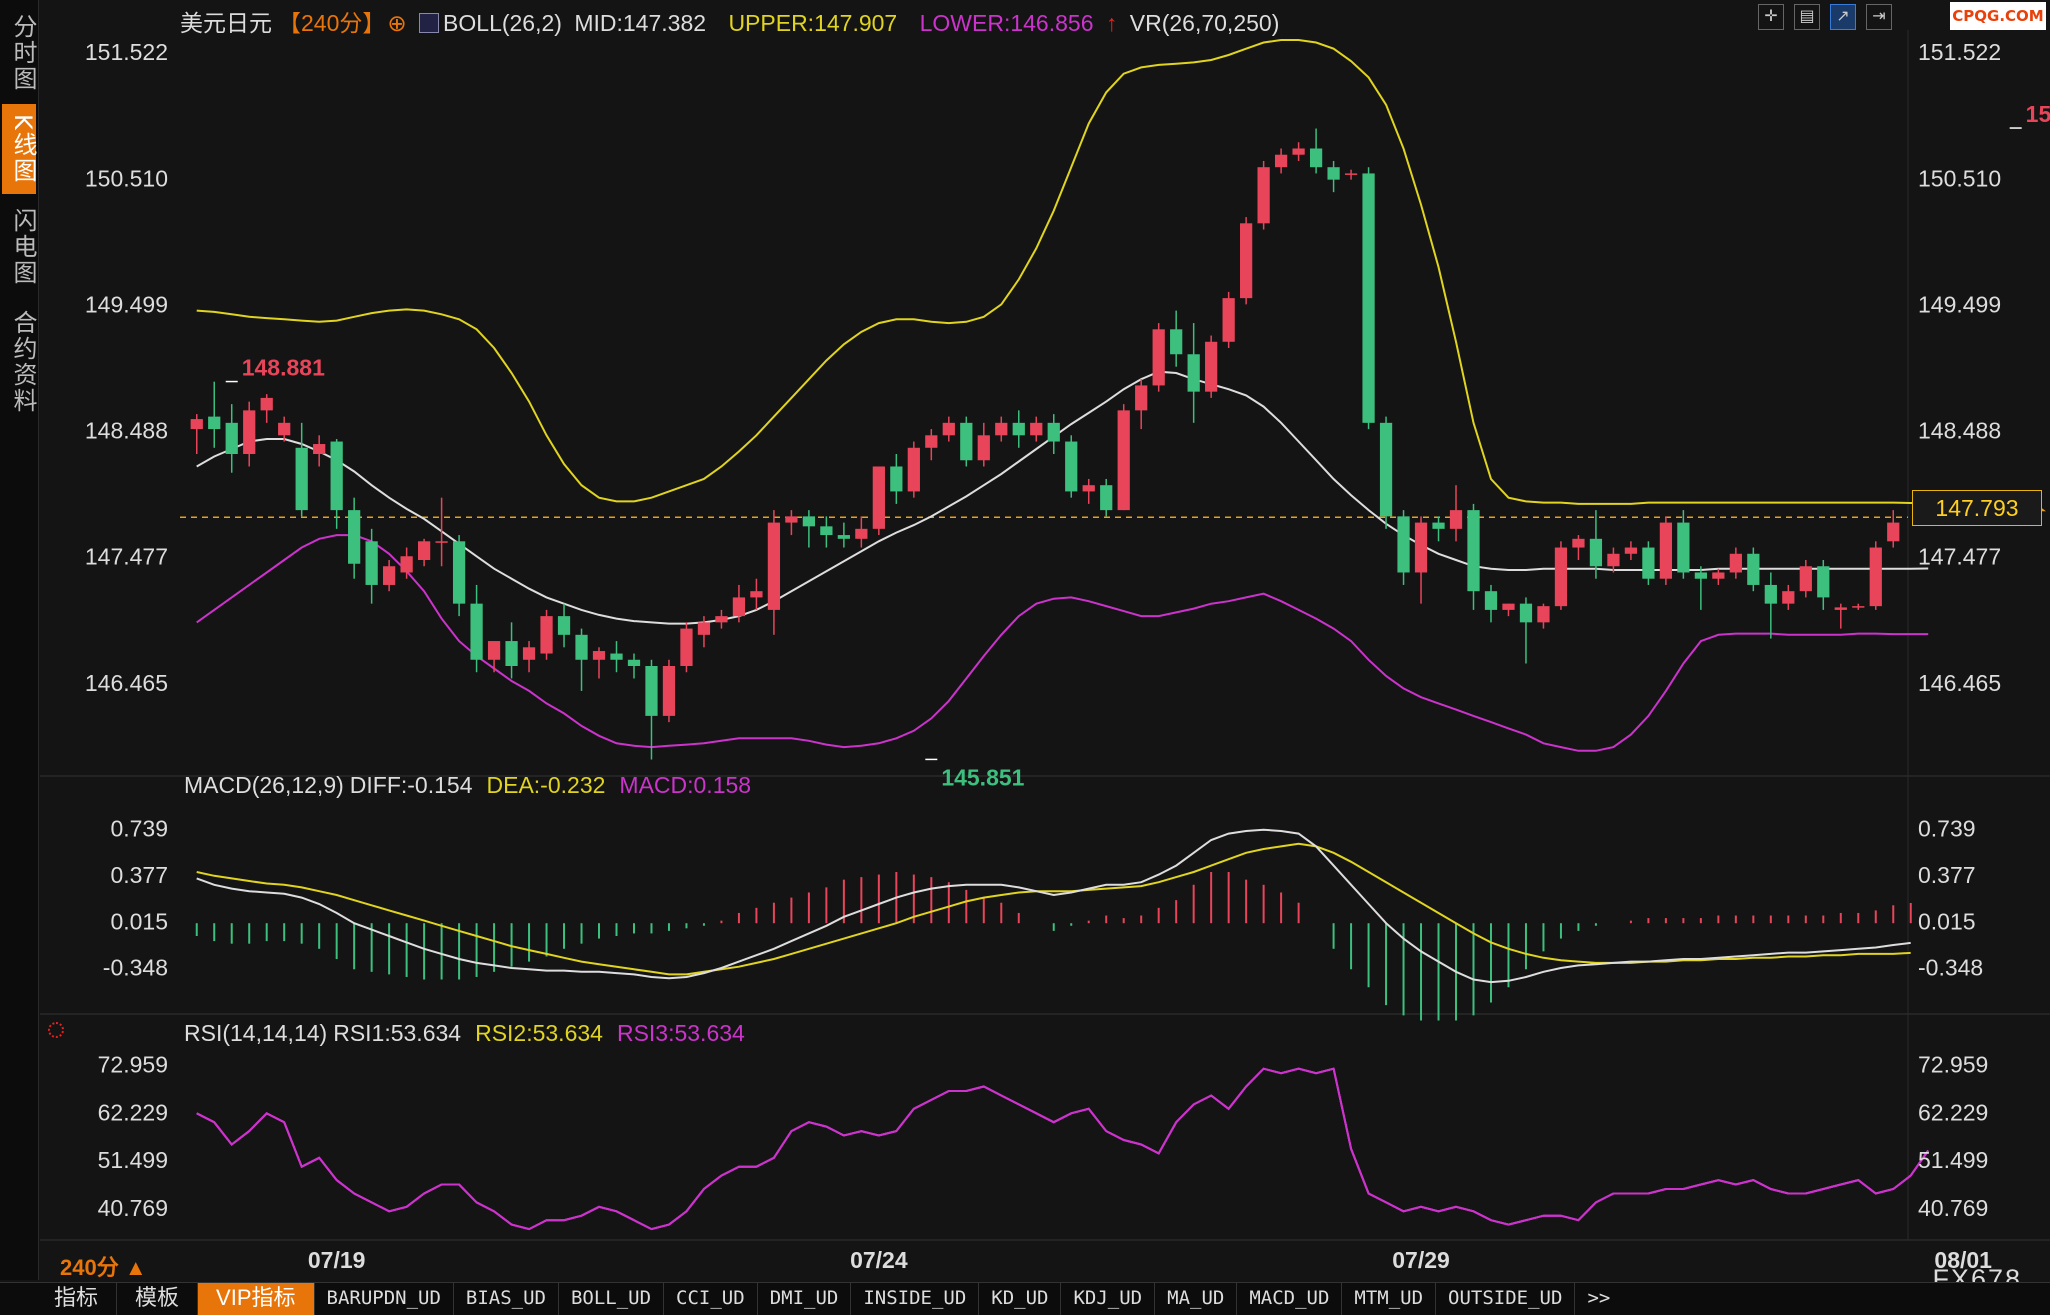 This screenshot has height=1315, width=2050. What do you see at coordinates (1290, 1299) in the screenshot?
I see `tab-macd-ud: MACD_UD` at bounding box center [1290, 1299].